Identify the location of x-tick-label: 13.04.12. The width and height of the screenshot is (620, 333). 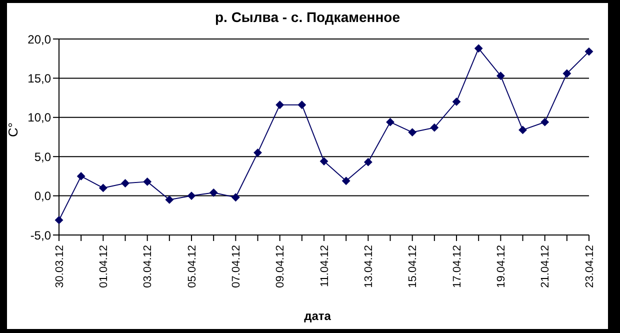
(368, 266).